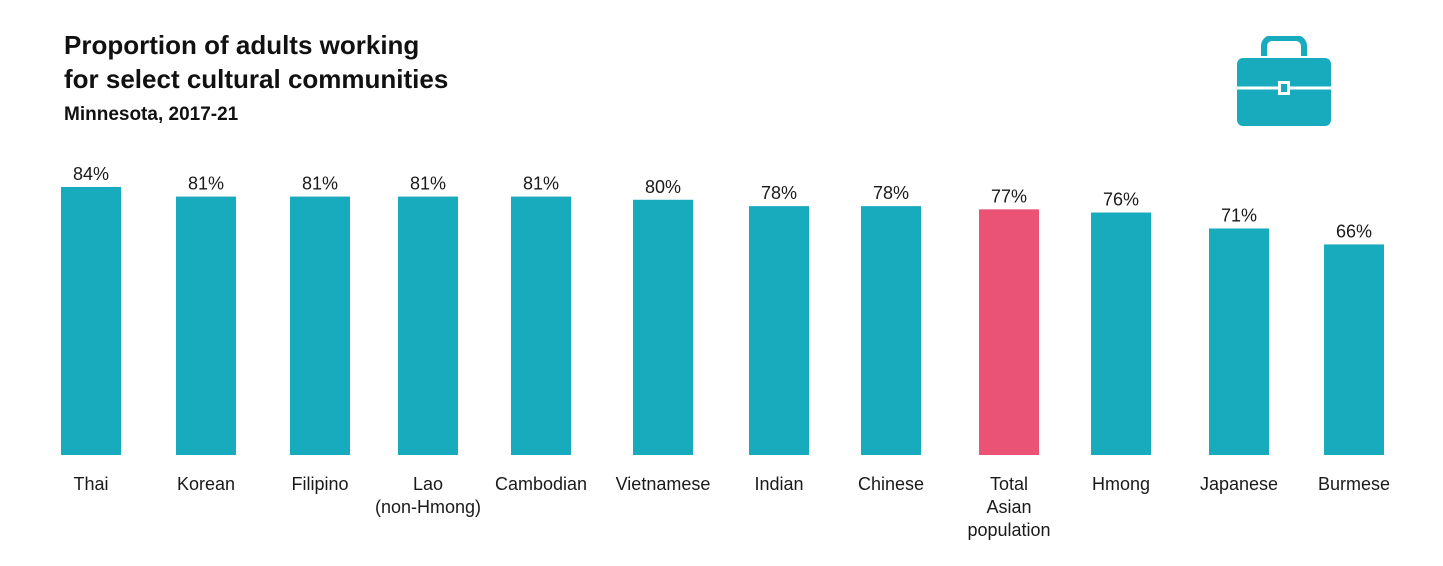 The image size is (1443, 566). What do you see at coordinates (891, 193) in the screenshot?
I see `value-label-7: 78%` at bounding box center [891, 193].